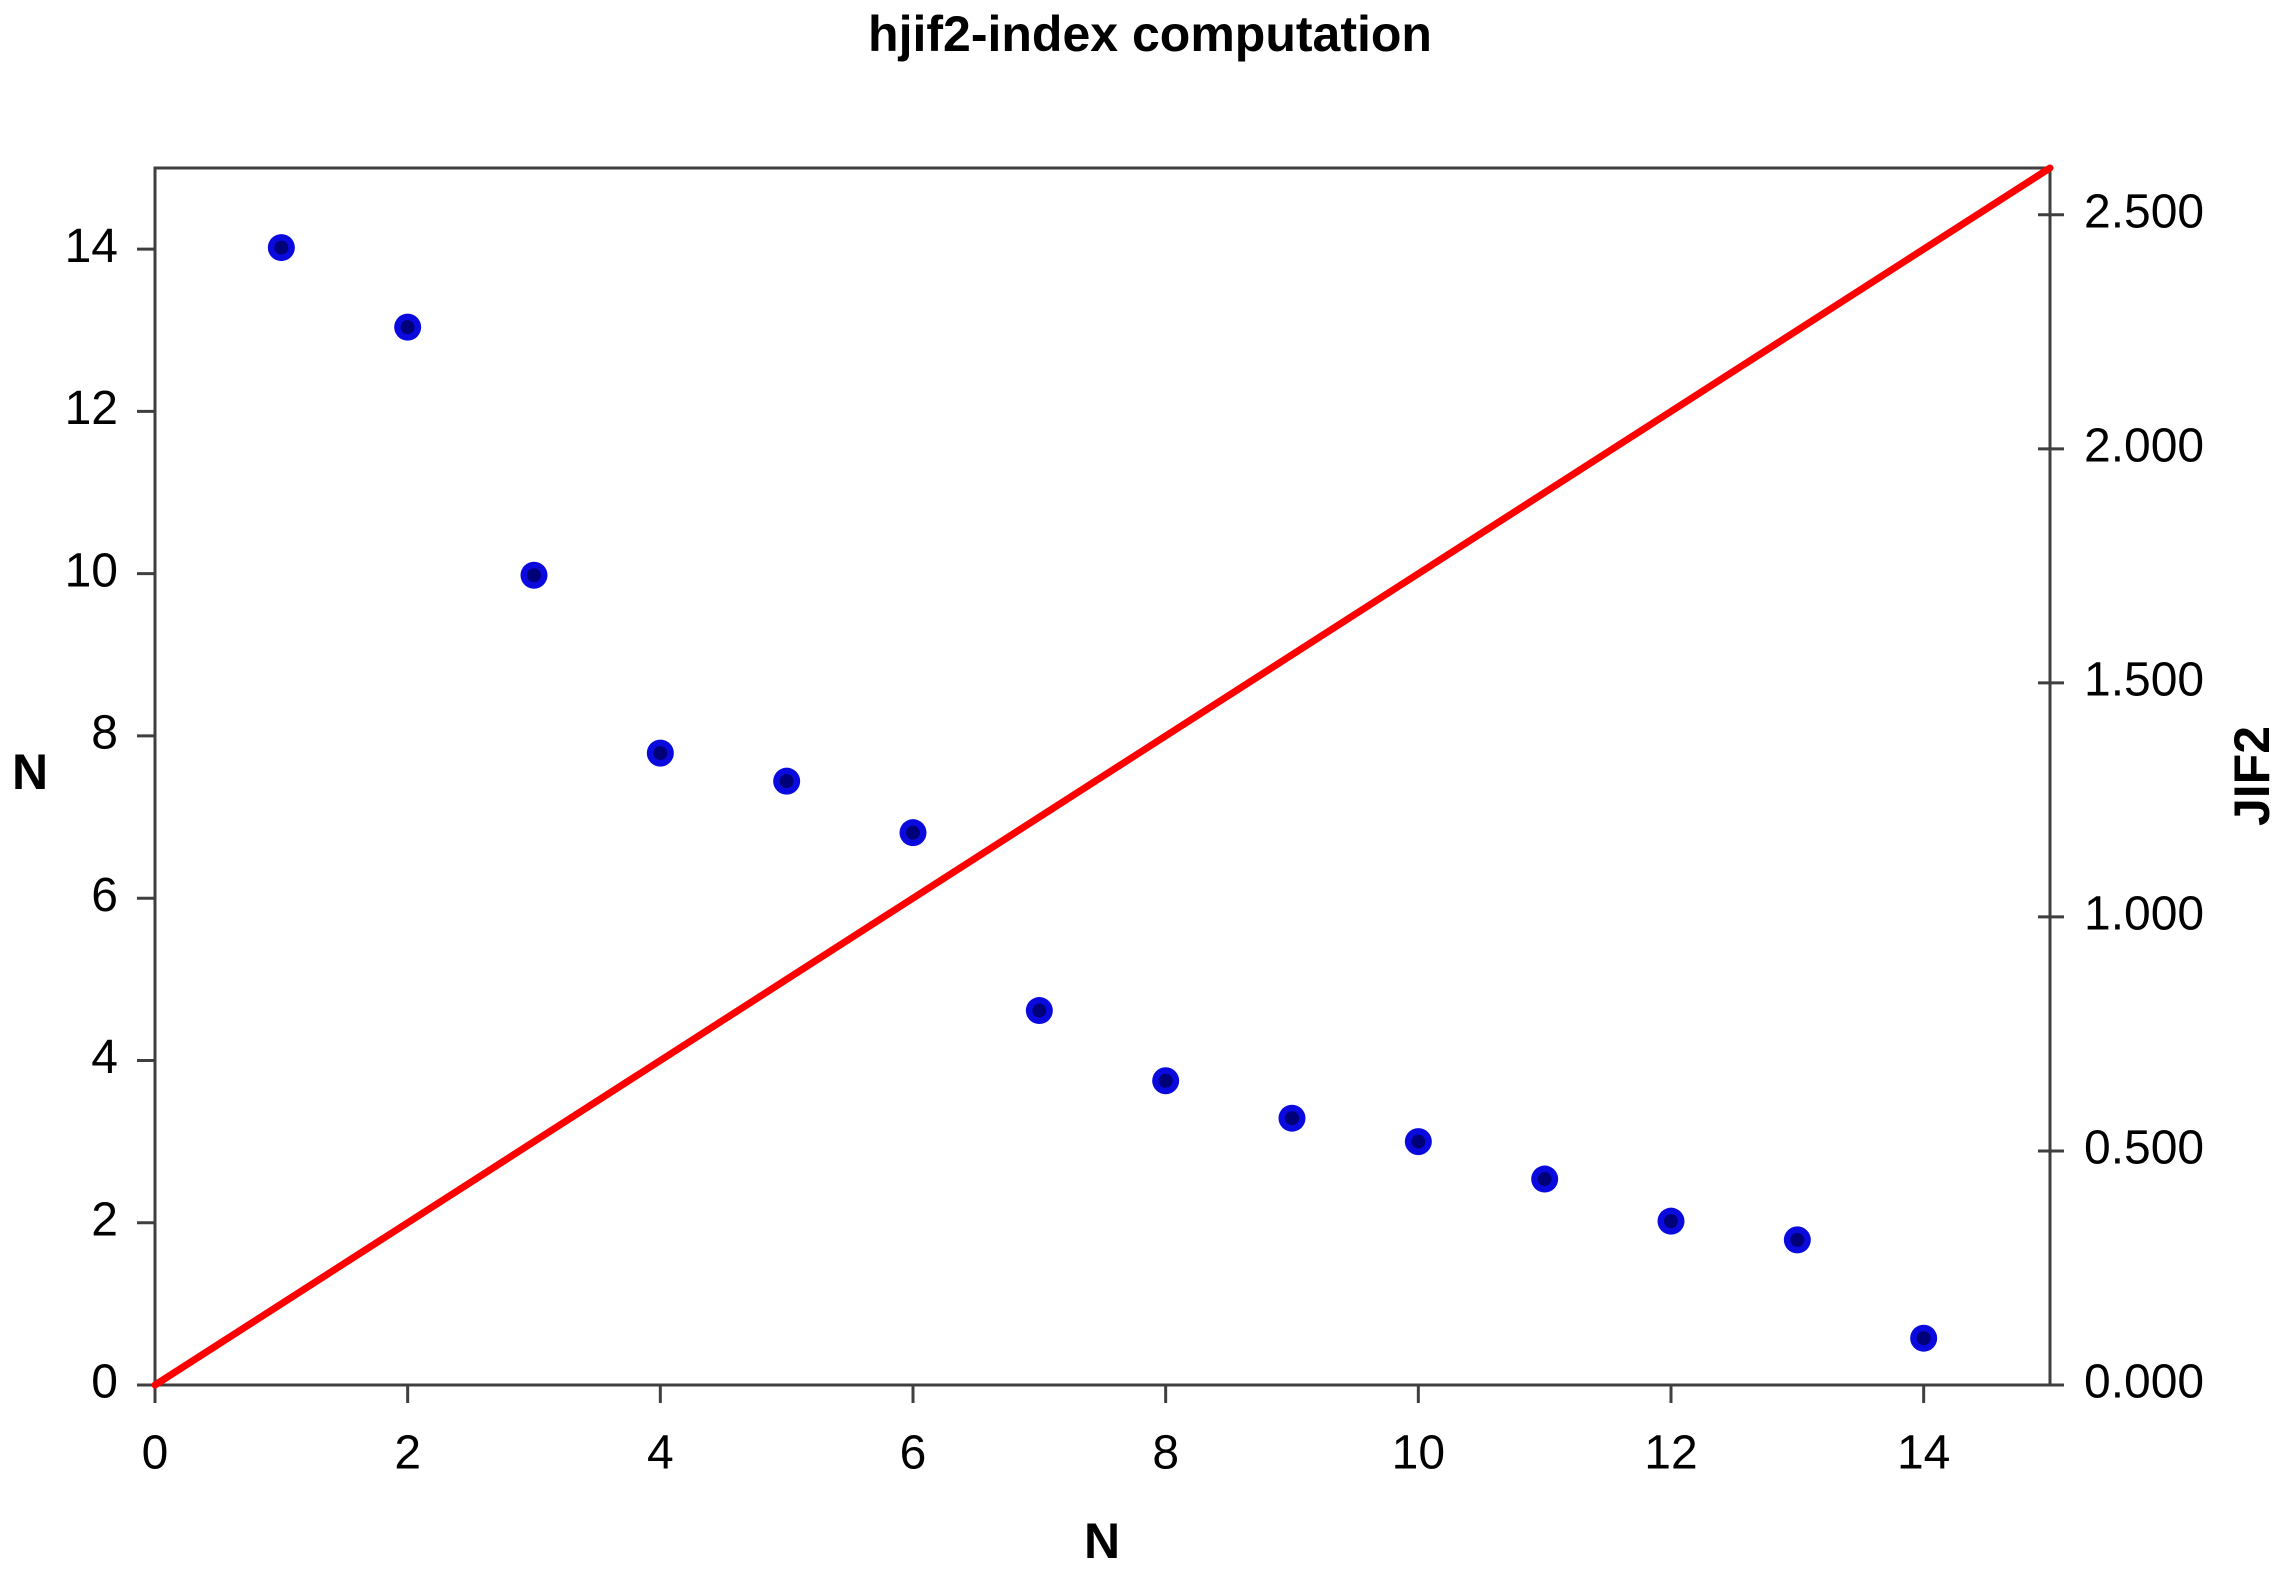  What do you see at coordinates (104, 895) in the screenshot?
I see `left-tick-label: 6` at bounding box center [104, 895].